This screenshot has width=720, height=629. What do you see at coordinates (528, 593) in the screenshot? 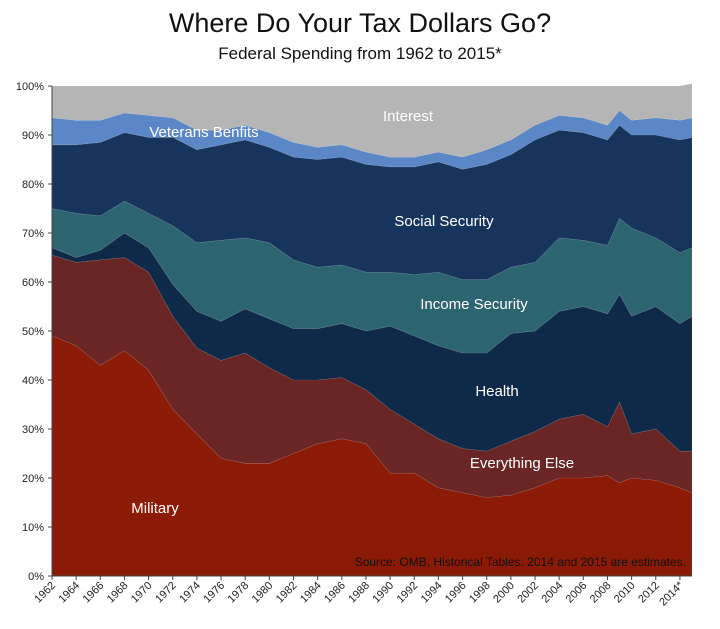
I see `x-tick-label: 2002` at bounding box center [528, 593].